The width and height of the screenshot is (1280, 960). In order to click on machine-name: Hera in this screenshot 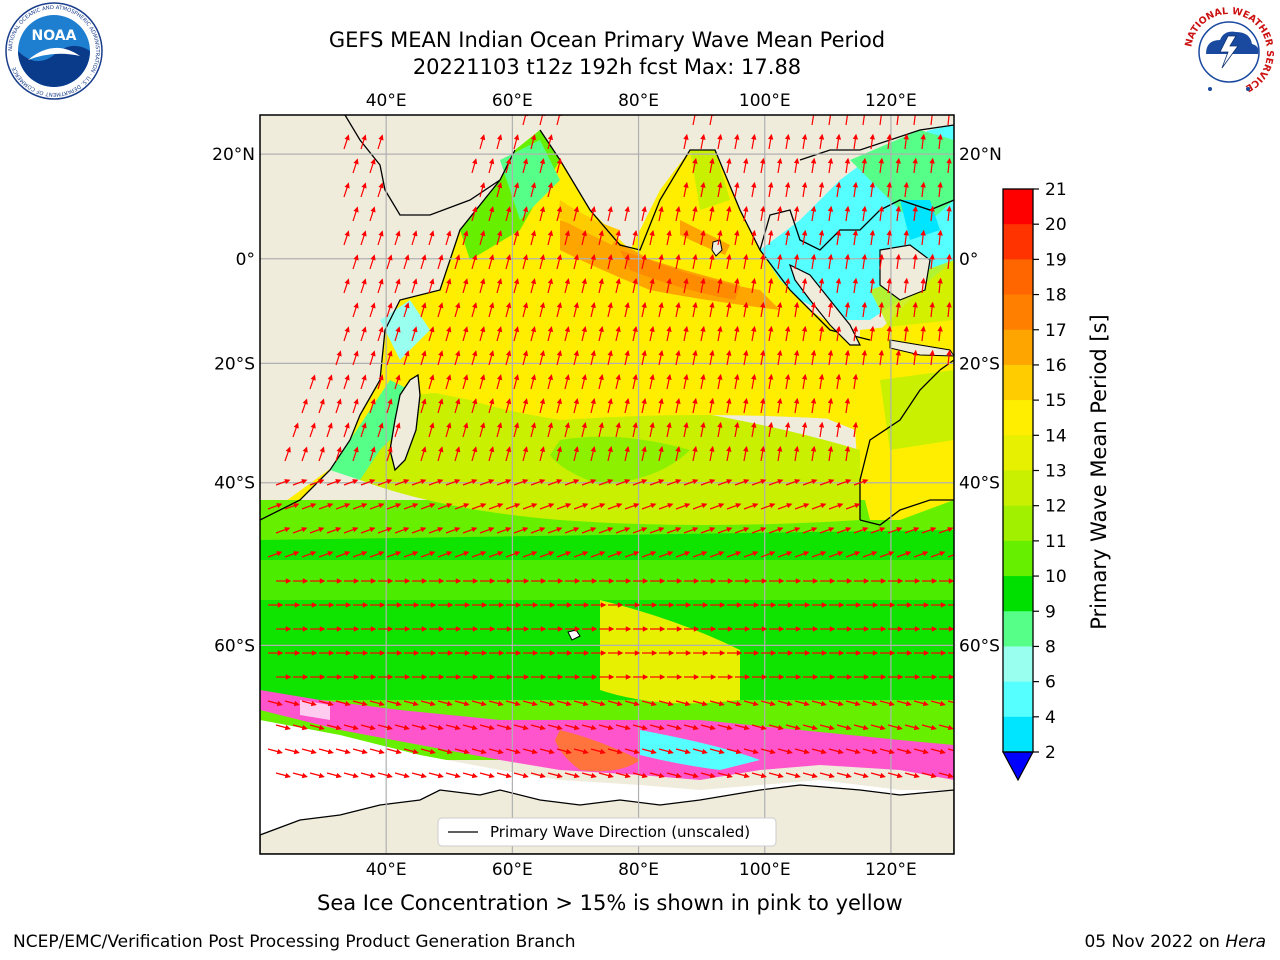, I will do `click(1245, 942)`.